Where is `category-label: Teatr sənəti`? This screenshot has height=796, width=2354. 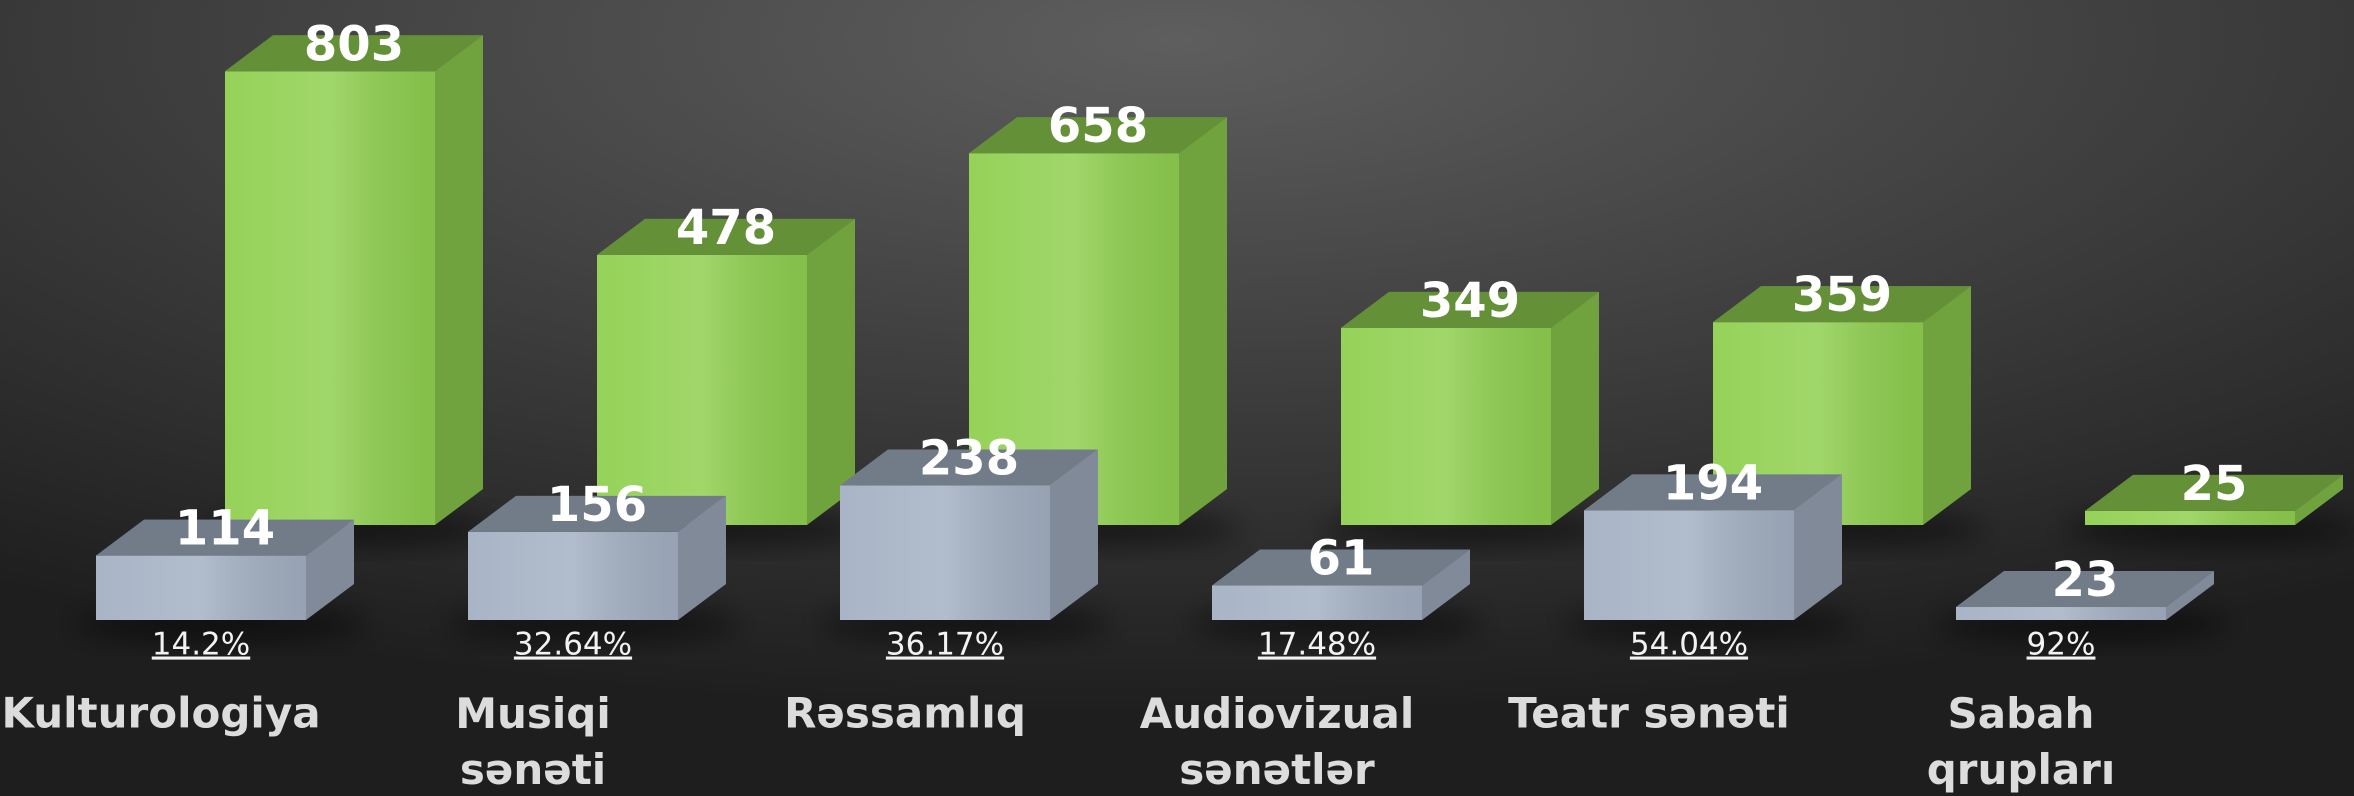 category-label: Teatr sənəti is located at coordinates (1649, 713).